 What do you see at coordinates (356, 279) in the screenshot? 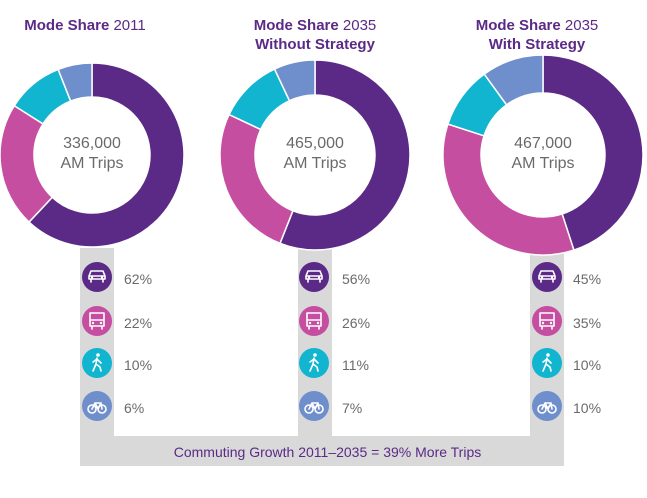
I see `pct-2035-without-car: 56%` at bounding box center [356, 279].